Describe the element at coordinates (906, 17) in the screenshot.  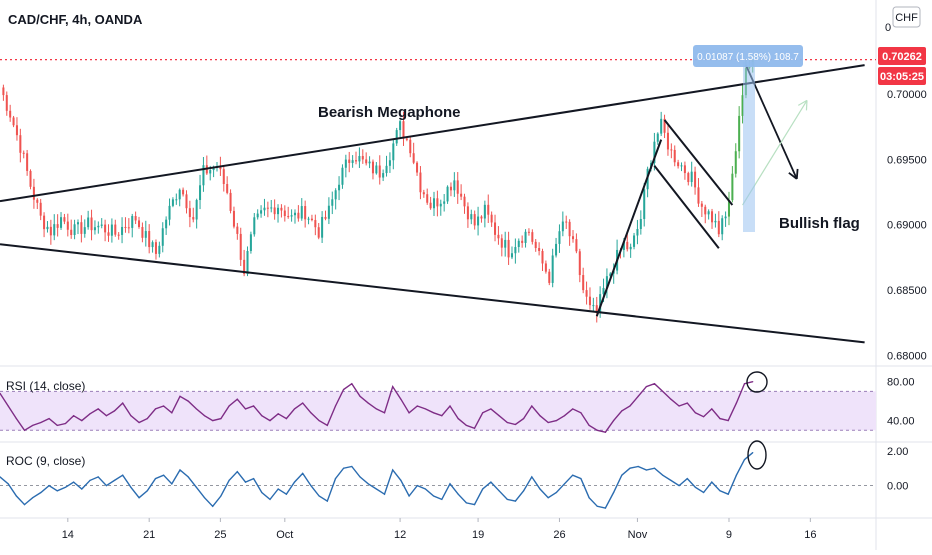
I see `currency-badge: CHF` at that location.